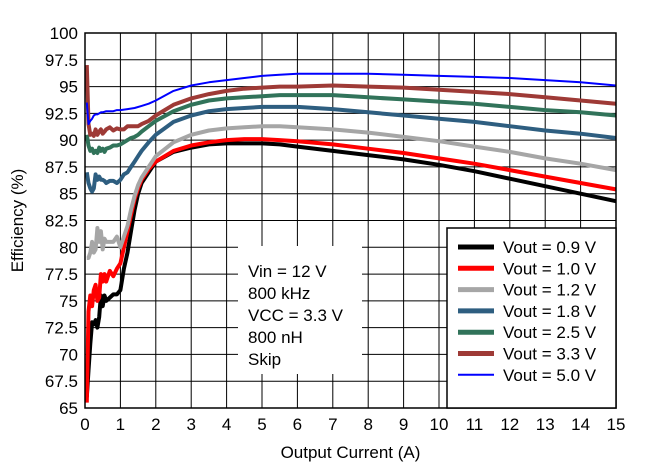  I want to click on annotation-background, so click(300, 310).